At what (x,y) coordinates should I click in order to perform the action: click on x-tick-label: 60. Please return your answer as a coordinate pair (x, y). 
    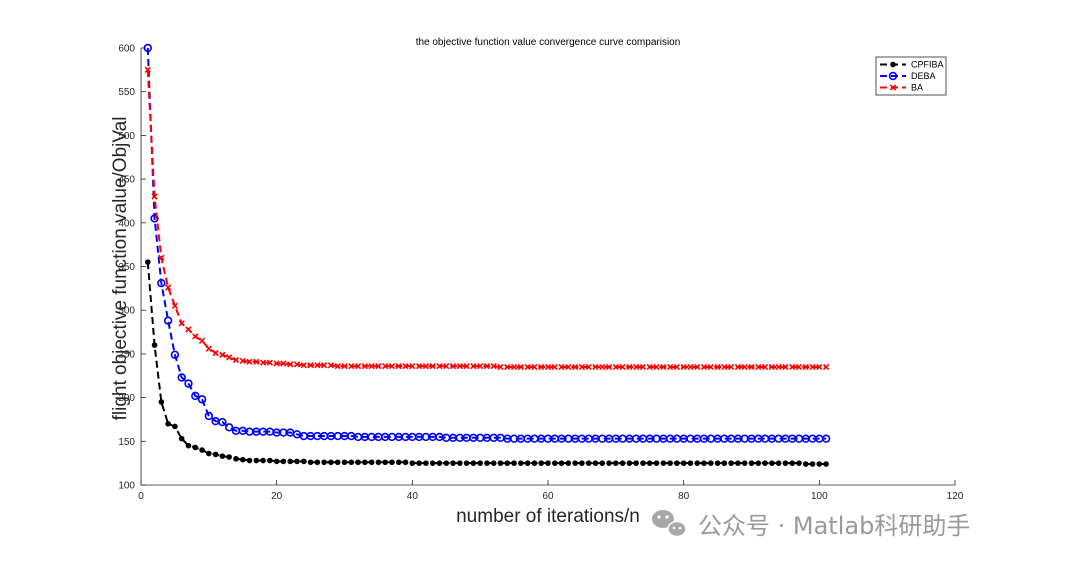
    Looking at the image, I should click on (548, 496).